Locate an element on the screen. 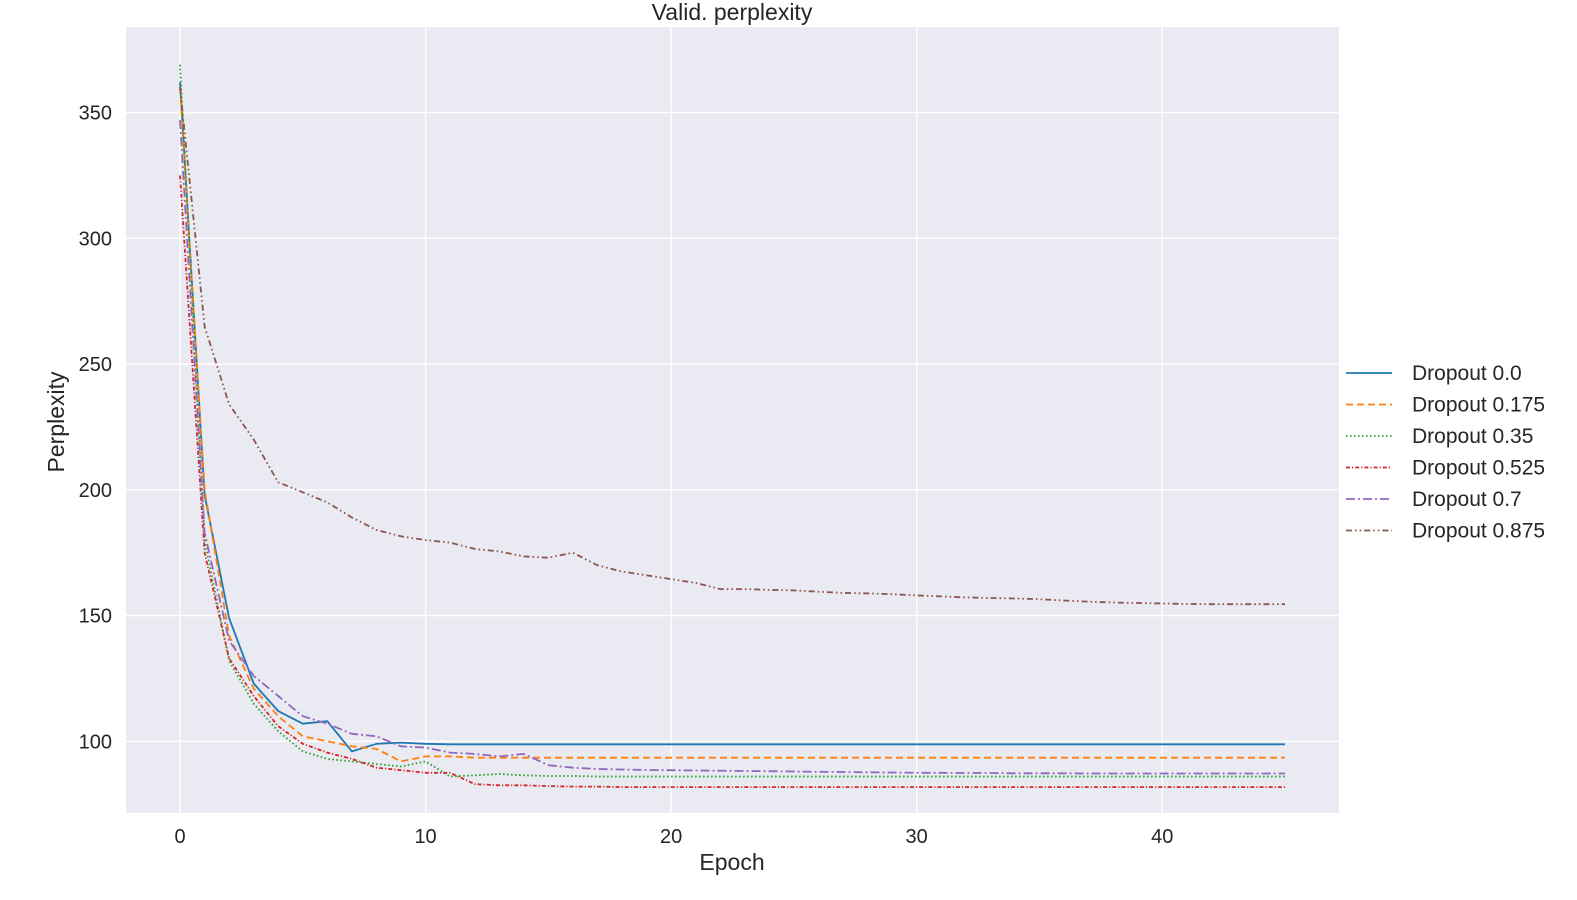 The height and width of the screenshot is (900, 1577). x-tick-label: 20 is located at coordinates (671, 837).